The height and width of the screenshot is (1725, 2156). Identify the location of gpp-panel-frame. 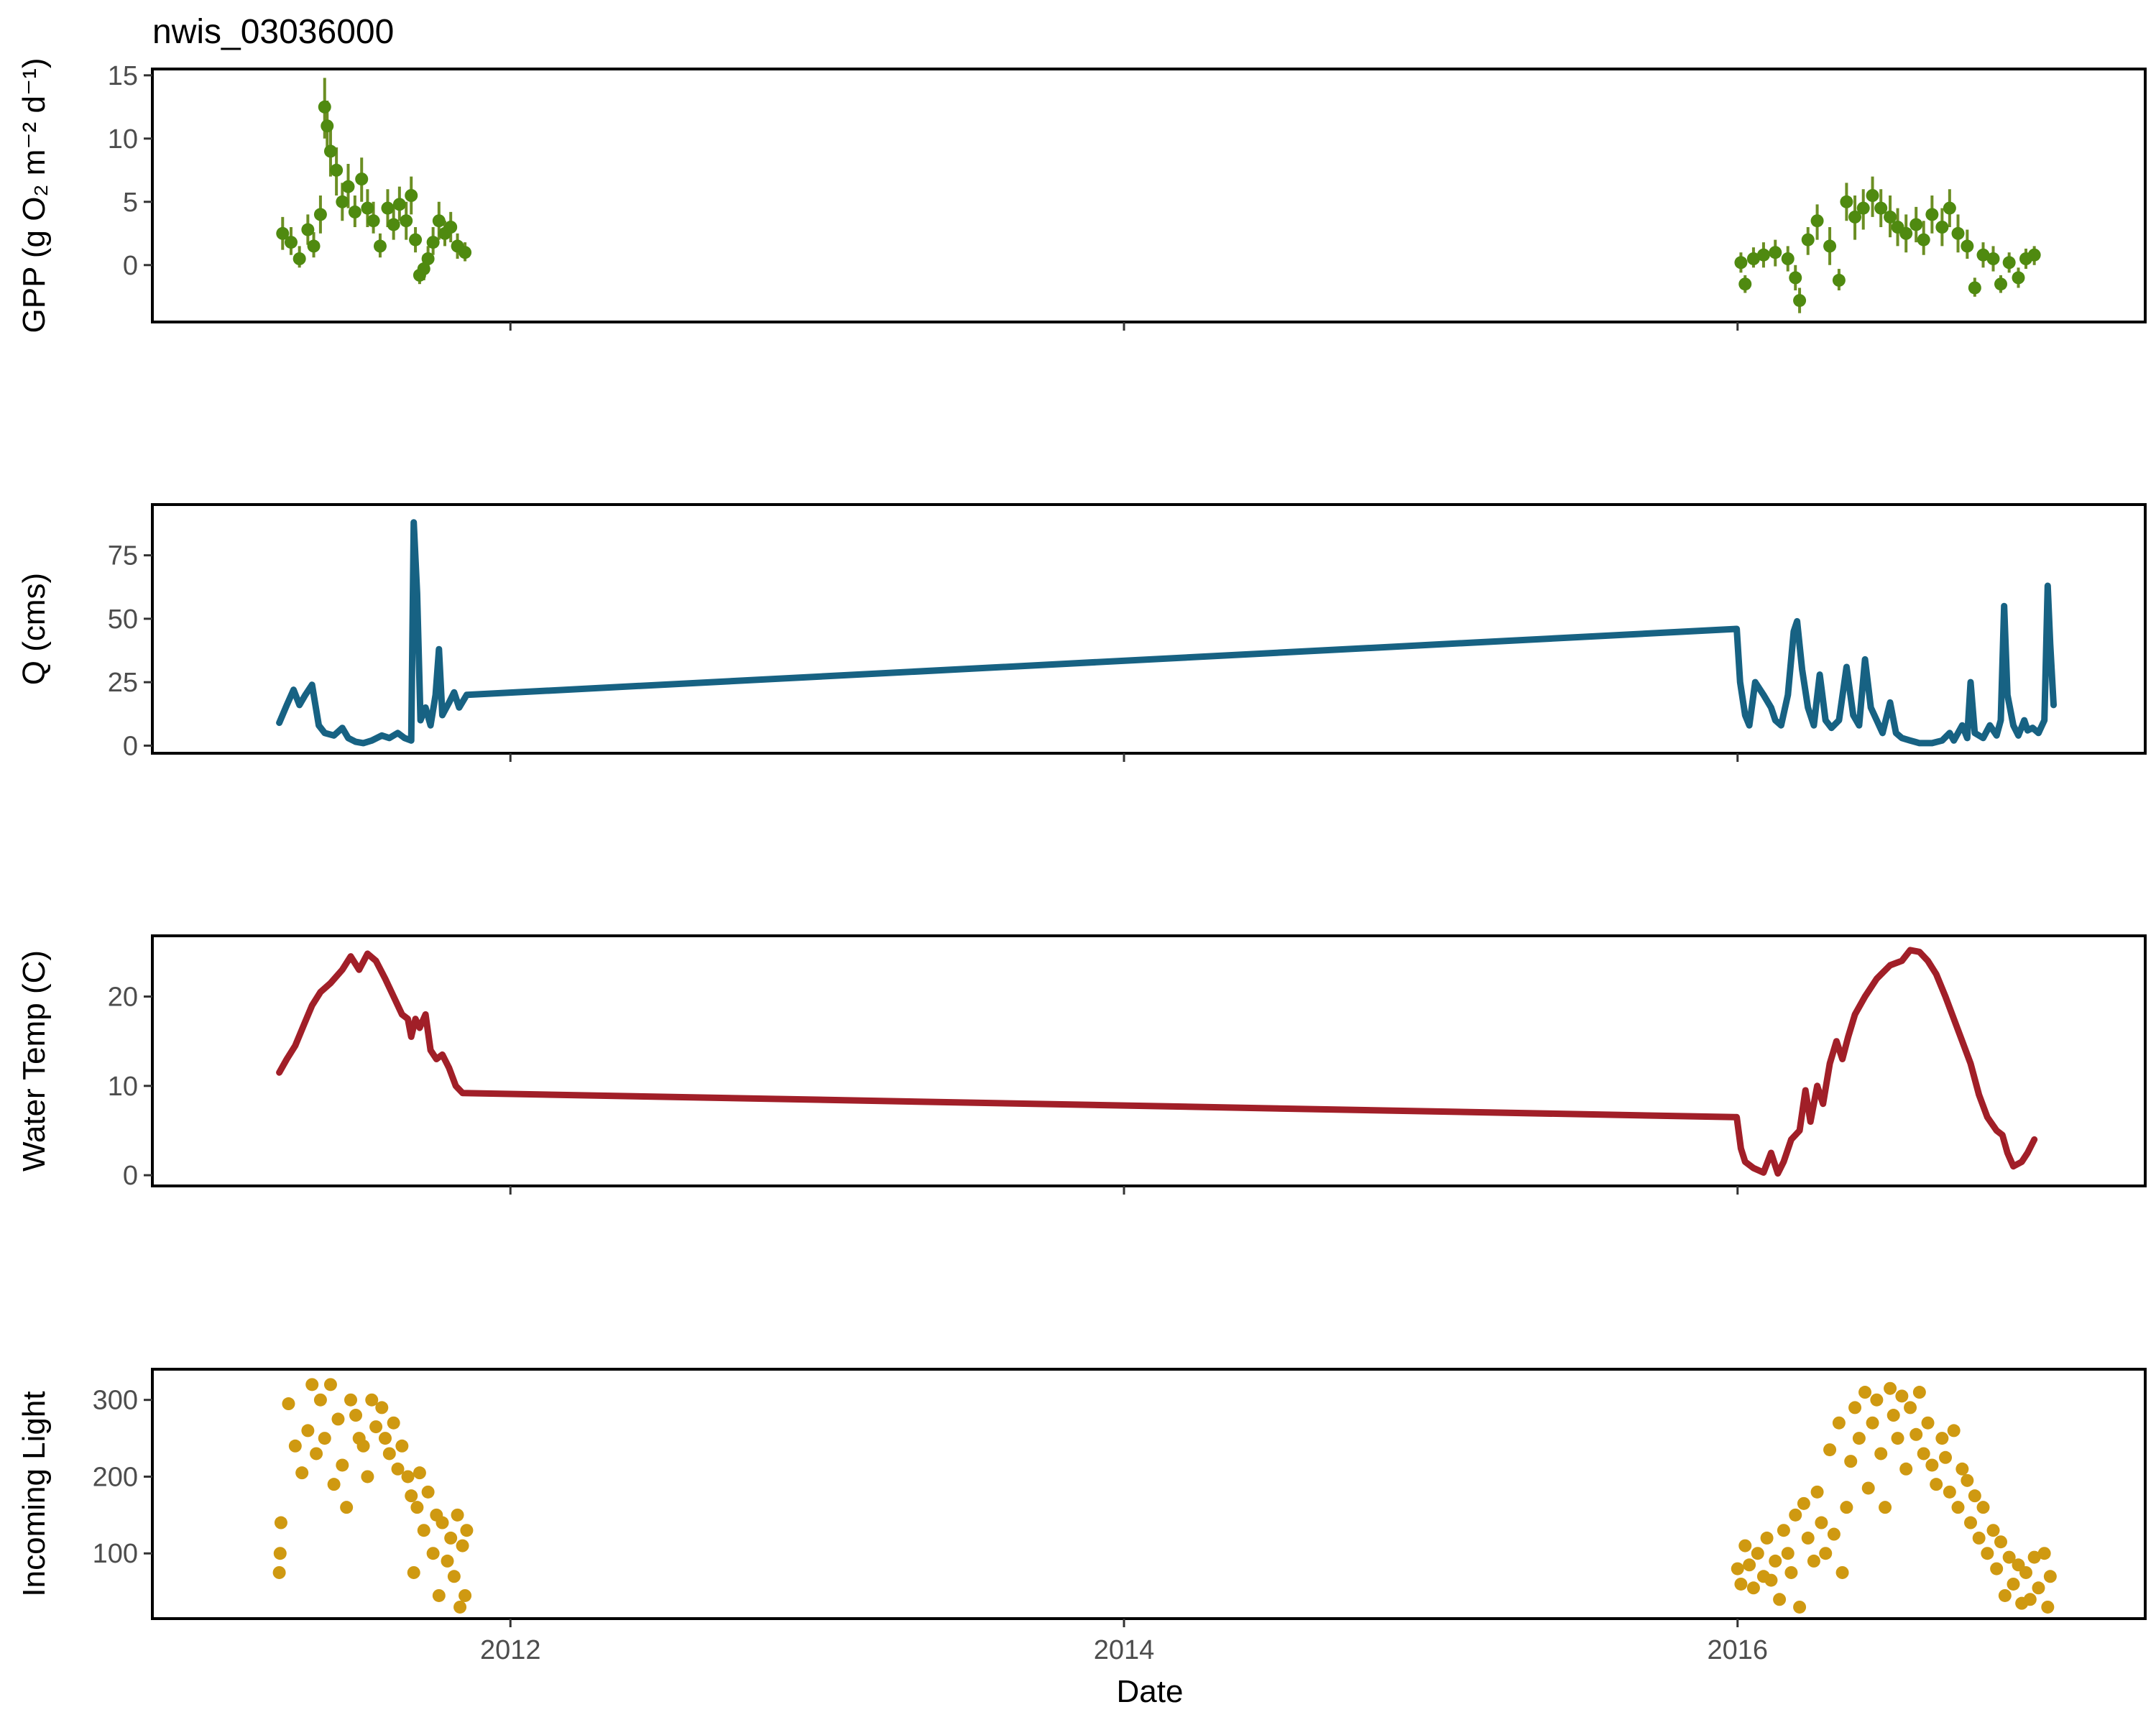
(1149, 195).